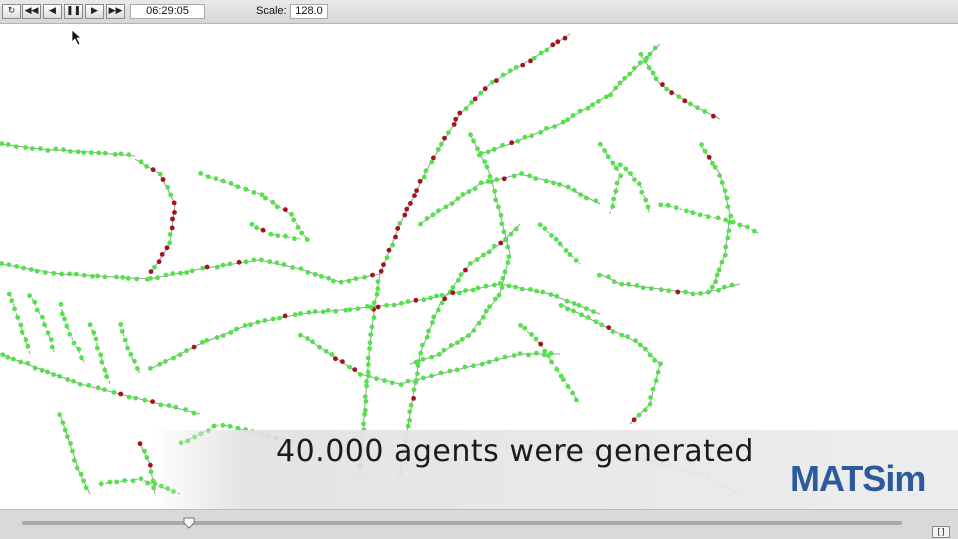  Describe the element at coordinates (11, 11) in the screenshot. I see `restart-button: ↻` at that location.